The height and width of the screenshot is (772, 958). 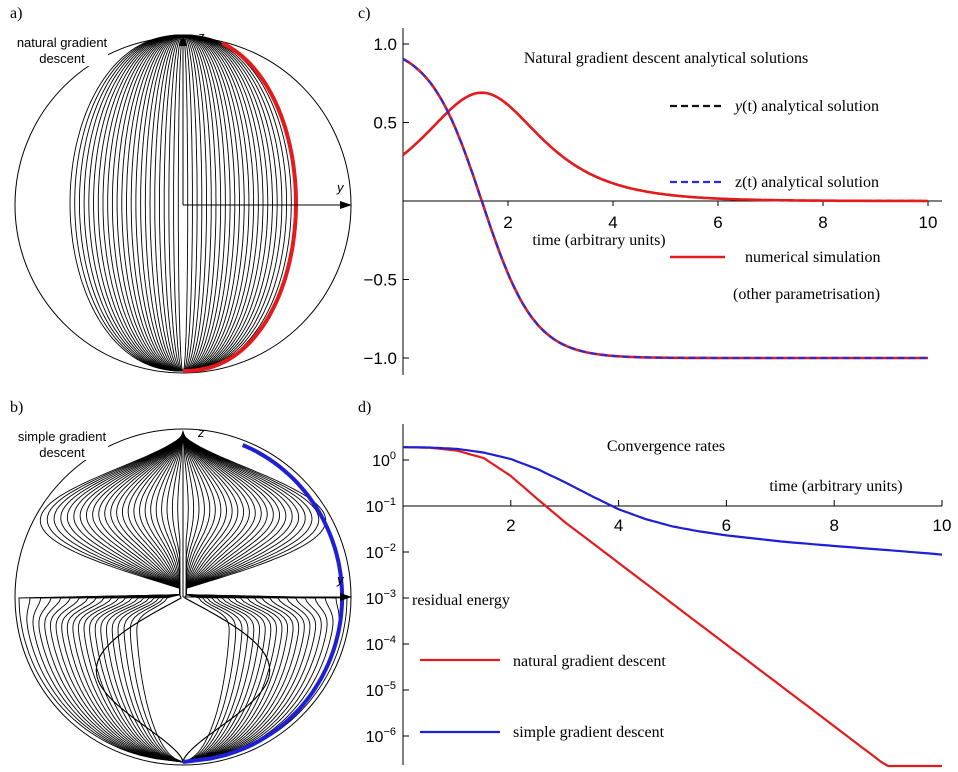 I want to click on panel-a-y-arrow-icon, so click(x=346, y=205).